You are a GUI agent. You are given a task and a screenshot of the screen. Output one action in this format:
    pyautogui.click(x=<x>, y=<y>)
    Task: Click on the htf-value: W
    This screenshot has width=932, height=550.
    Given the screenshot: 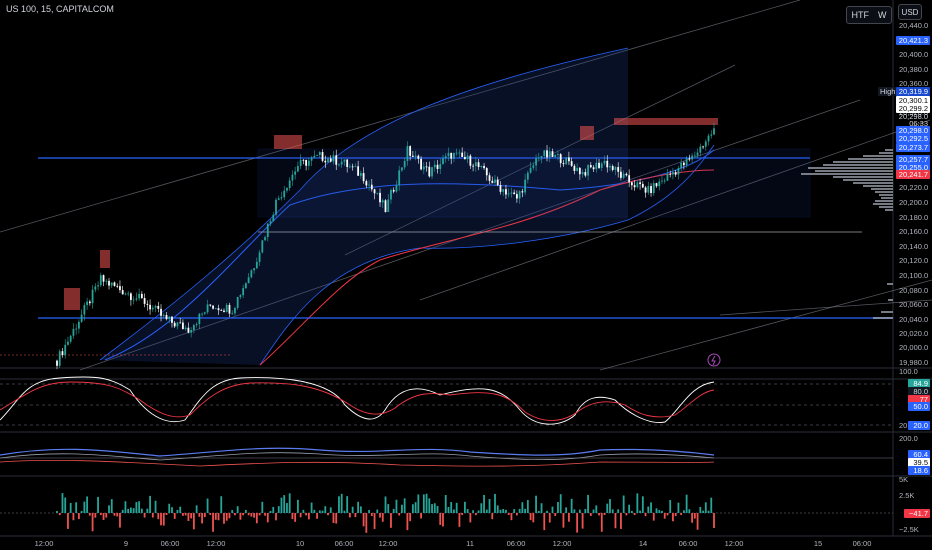 What is the action you would take?
    pyautogui.click(x=882, y=15)
    